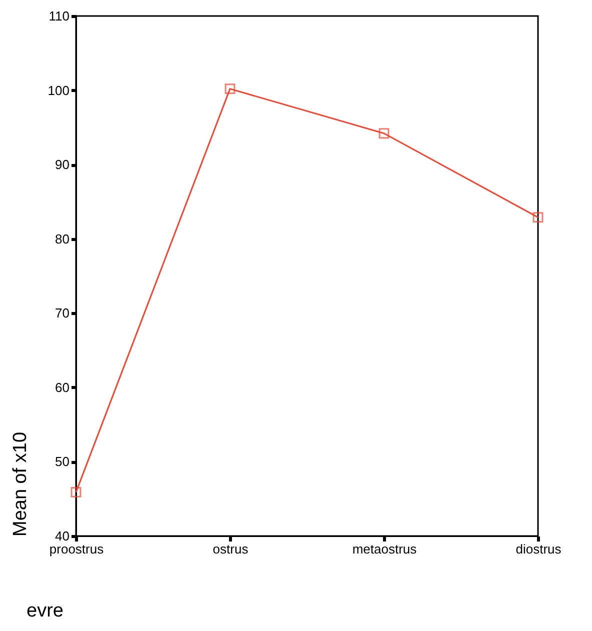 This screenshot has height=631, width=592. Describe the element at coordinates (385, 549) in the screenshot. I see `x-tick-label: metaostrus` at that location.